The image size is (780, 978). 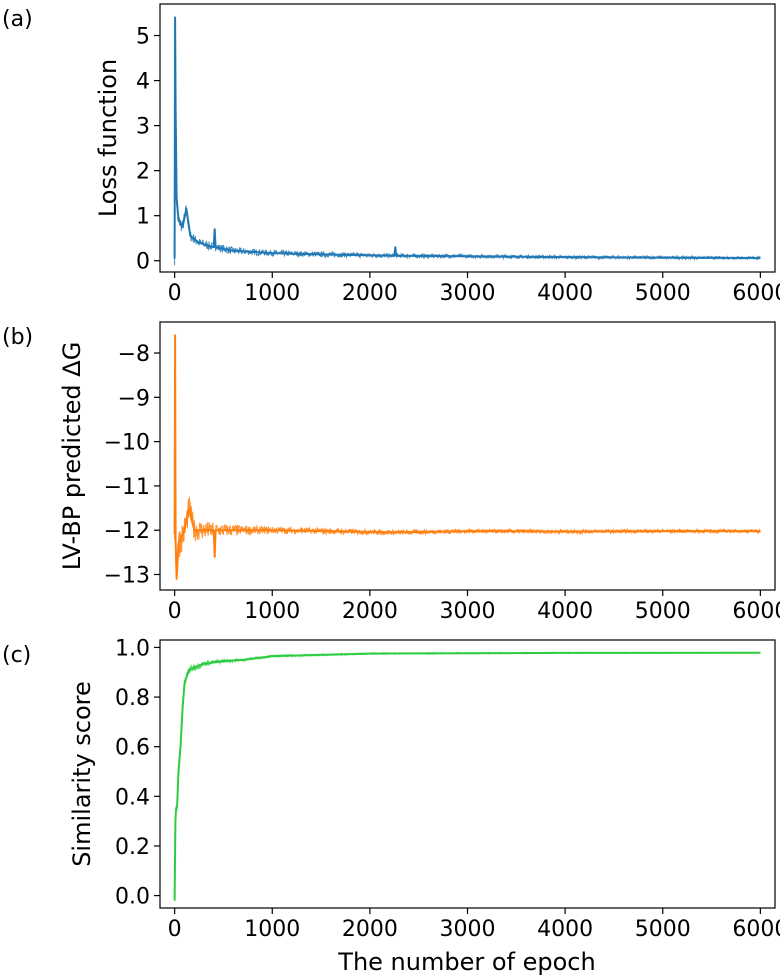 I want to click on y-tick-label: −13, so click(x=127, y=575).